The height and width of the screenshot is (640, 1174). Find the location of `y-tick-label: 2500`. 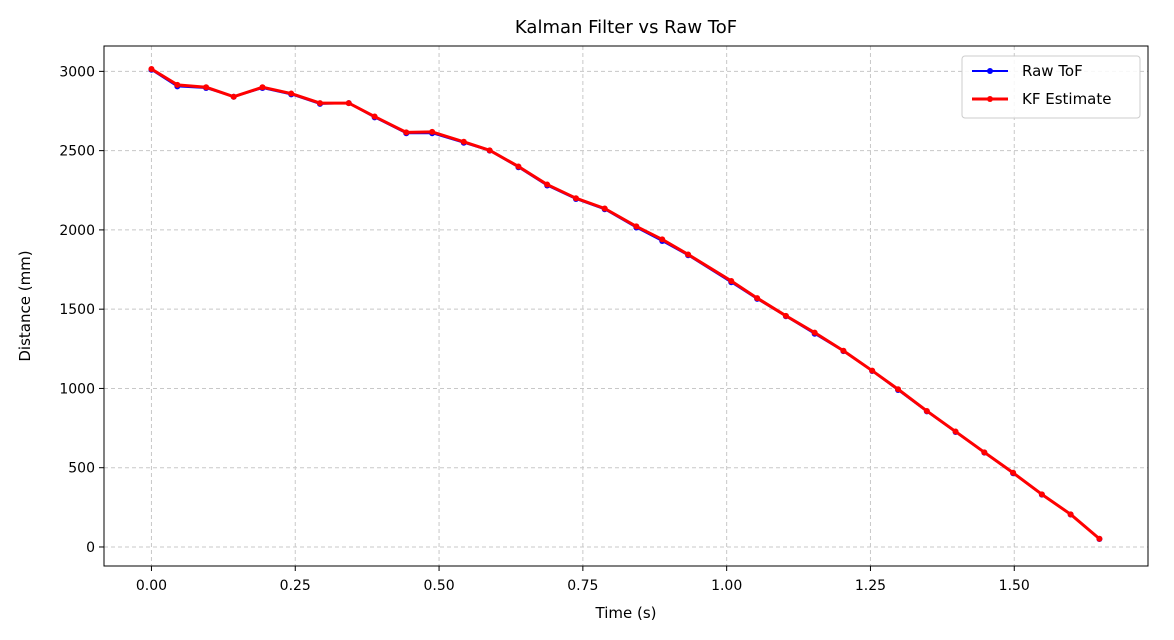

y-tick-label: 2500 is located at coordinates (77, 152).